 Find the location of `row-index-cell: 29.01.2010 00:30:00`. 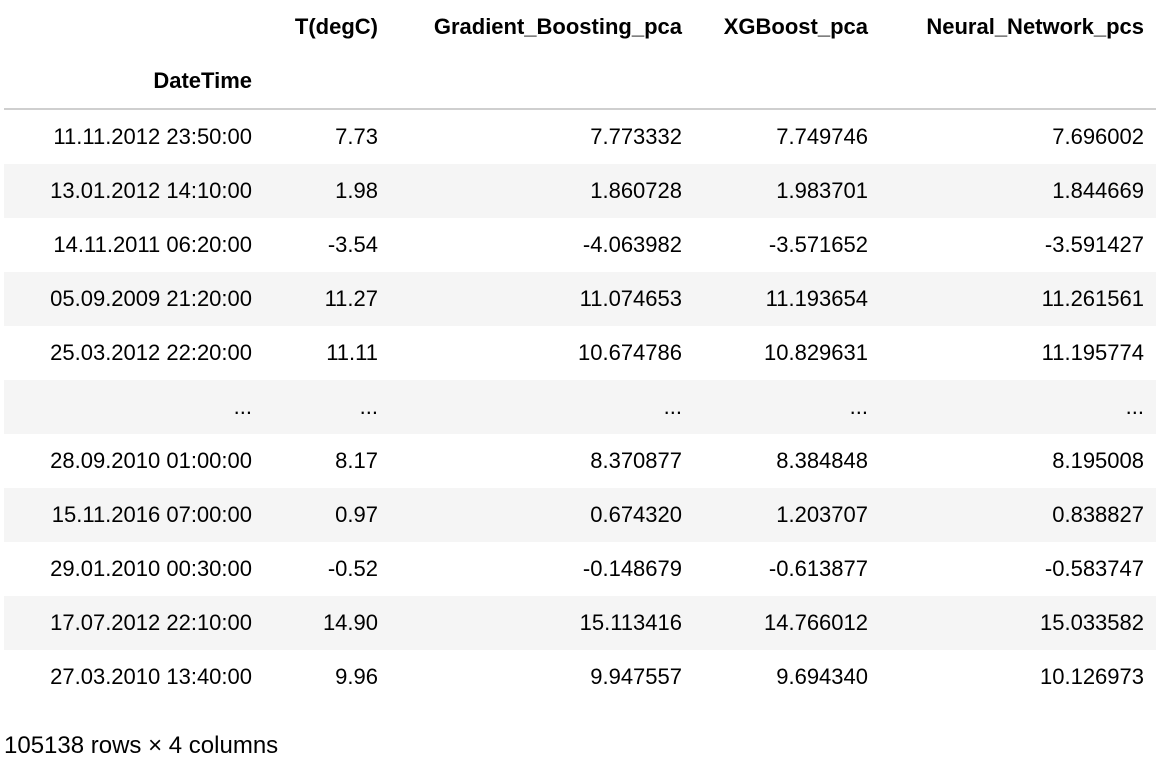

row-index-cell: 29.01.2010 00:30:00 is located at coordinates (134, 569).